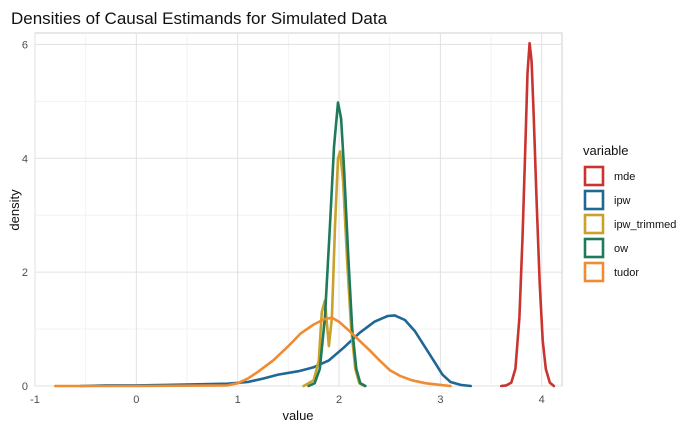 This screenshot has height=432, width=700. I want to click on legend-label-tudor: tudor, so click(626, 273).